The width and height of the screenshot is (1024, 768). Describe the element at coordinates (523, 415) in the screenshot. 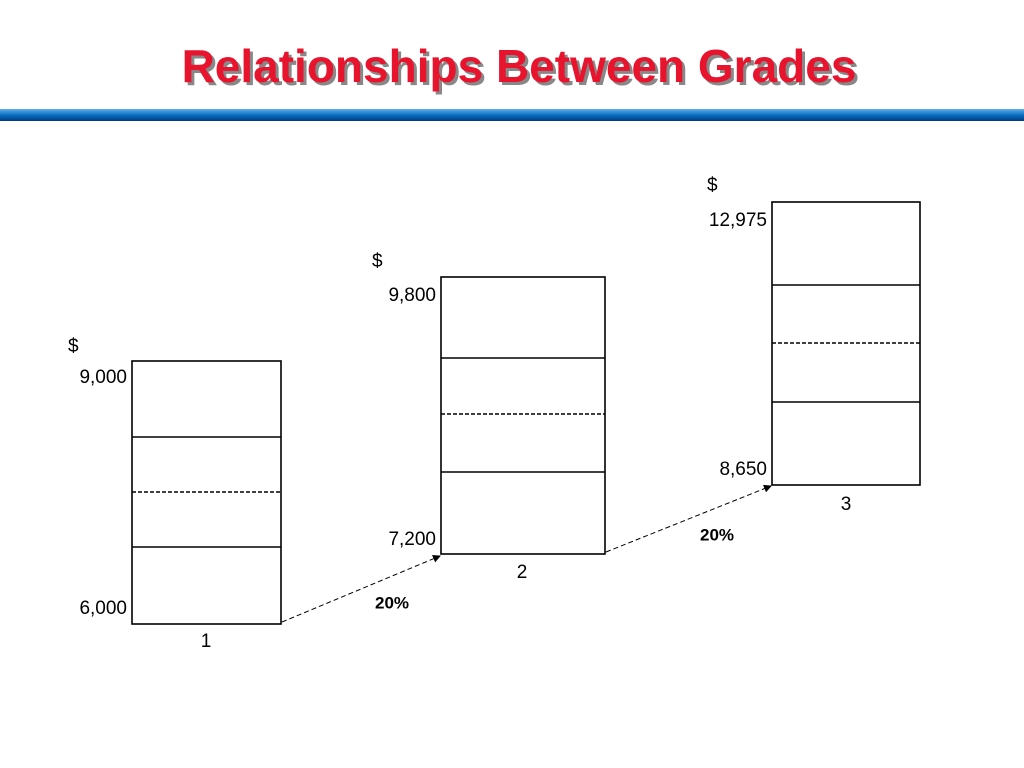

I see `grade-box` at that location.